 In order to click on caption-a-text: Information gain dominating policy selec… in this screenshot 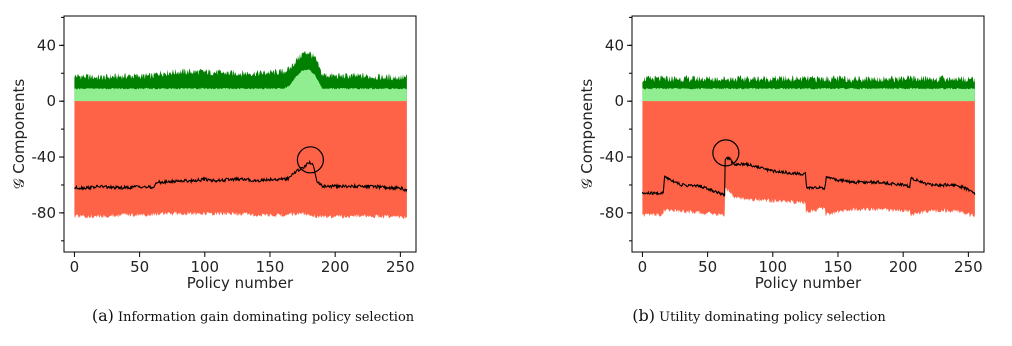, I will do `click(266, 317)`.